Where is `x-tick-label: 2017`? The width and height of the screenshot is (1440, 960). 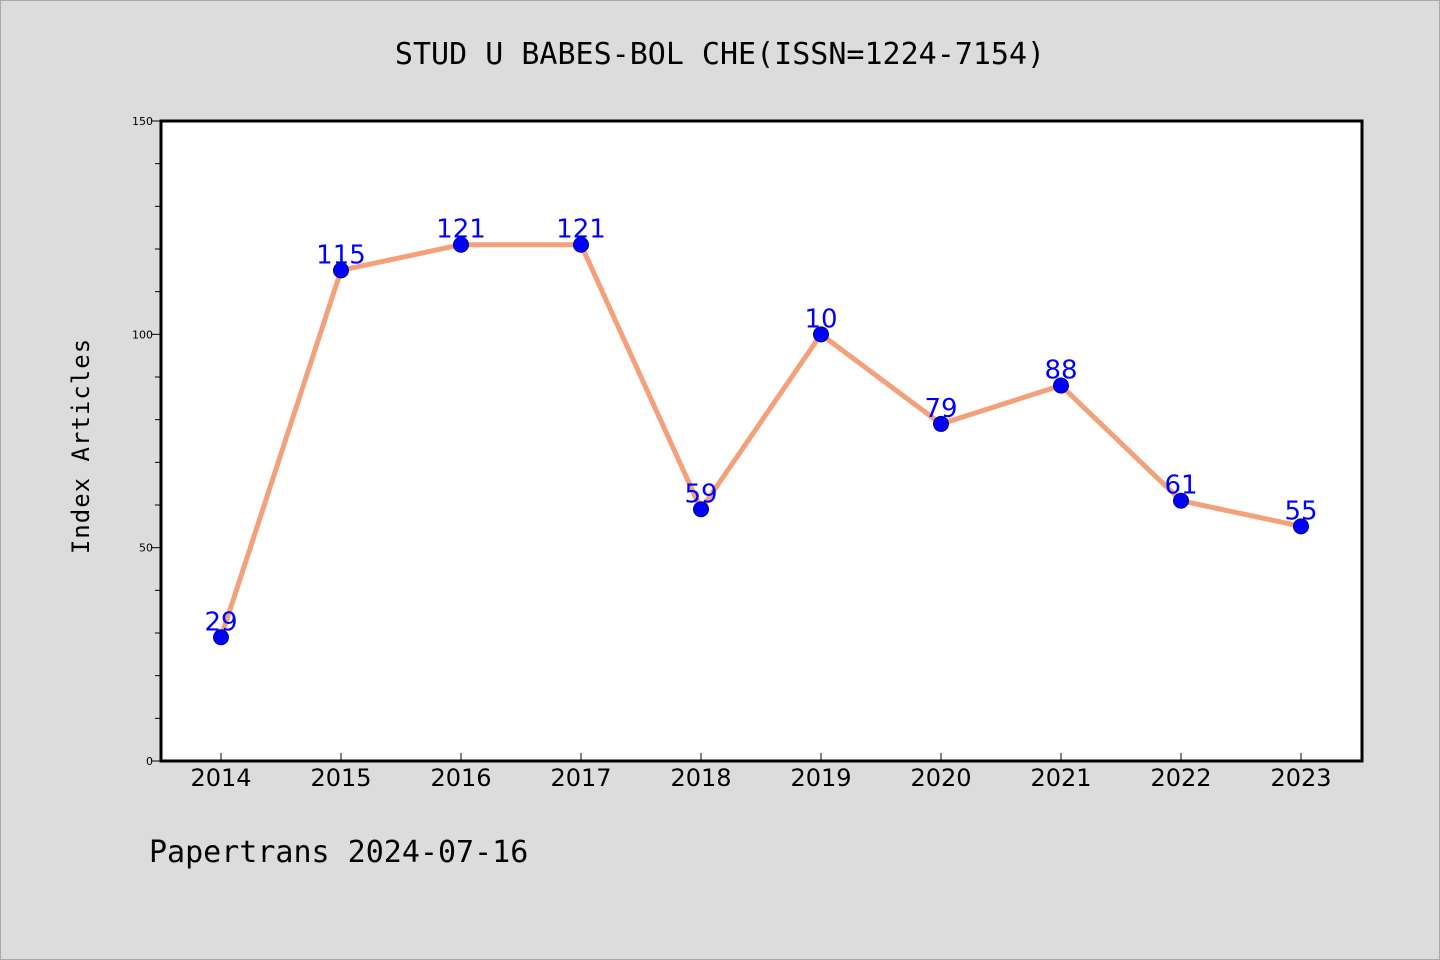 x-tick-label: 2017 is located at coordinates (580, 778).